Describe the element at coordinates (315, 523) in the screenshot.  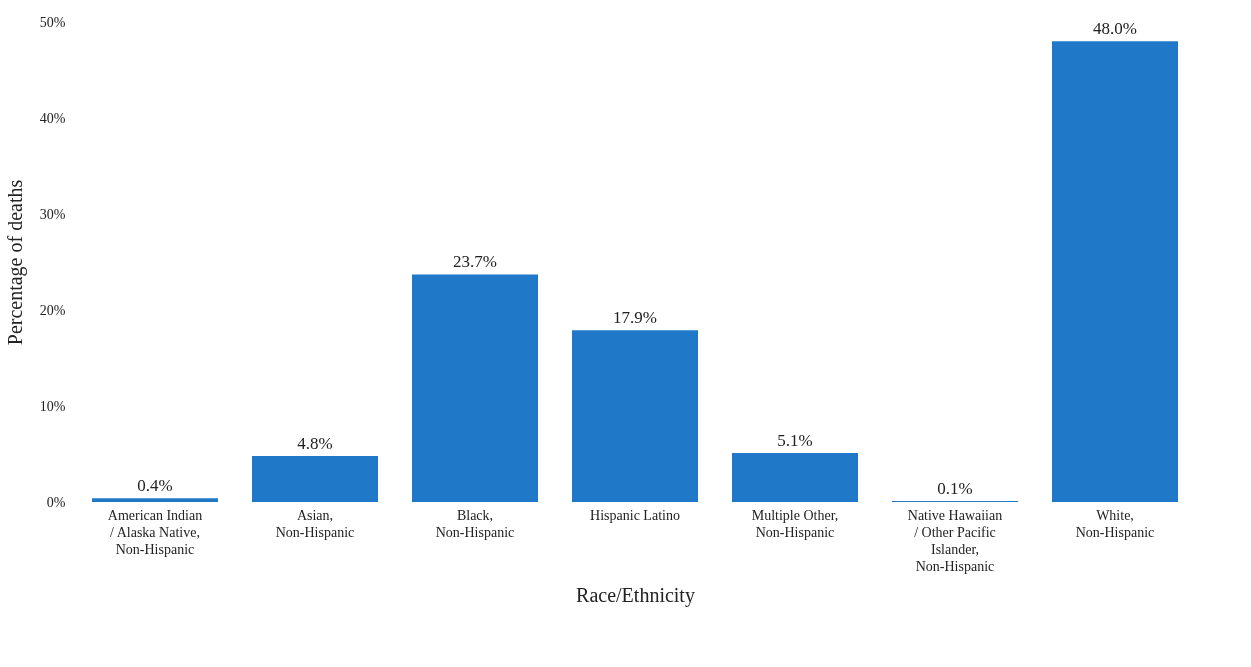
I see `x-tick-label: Asian, Non-Hispanic` at that location.